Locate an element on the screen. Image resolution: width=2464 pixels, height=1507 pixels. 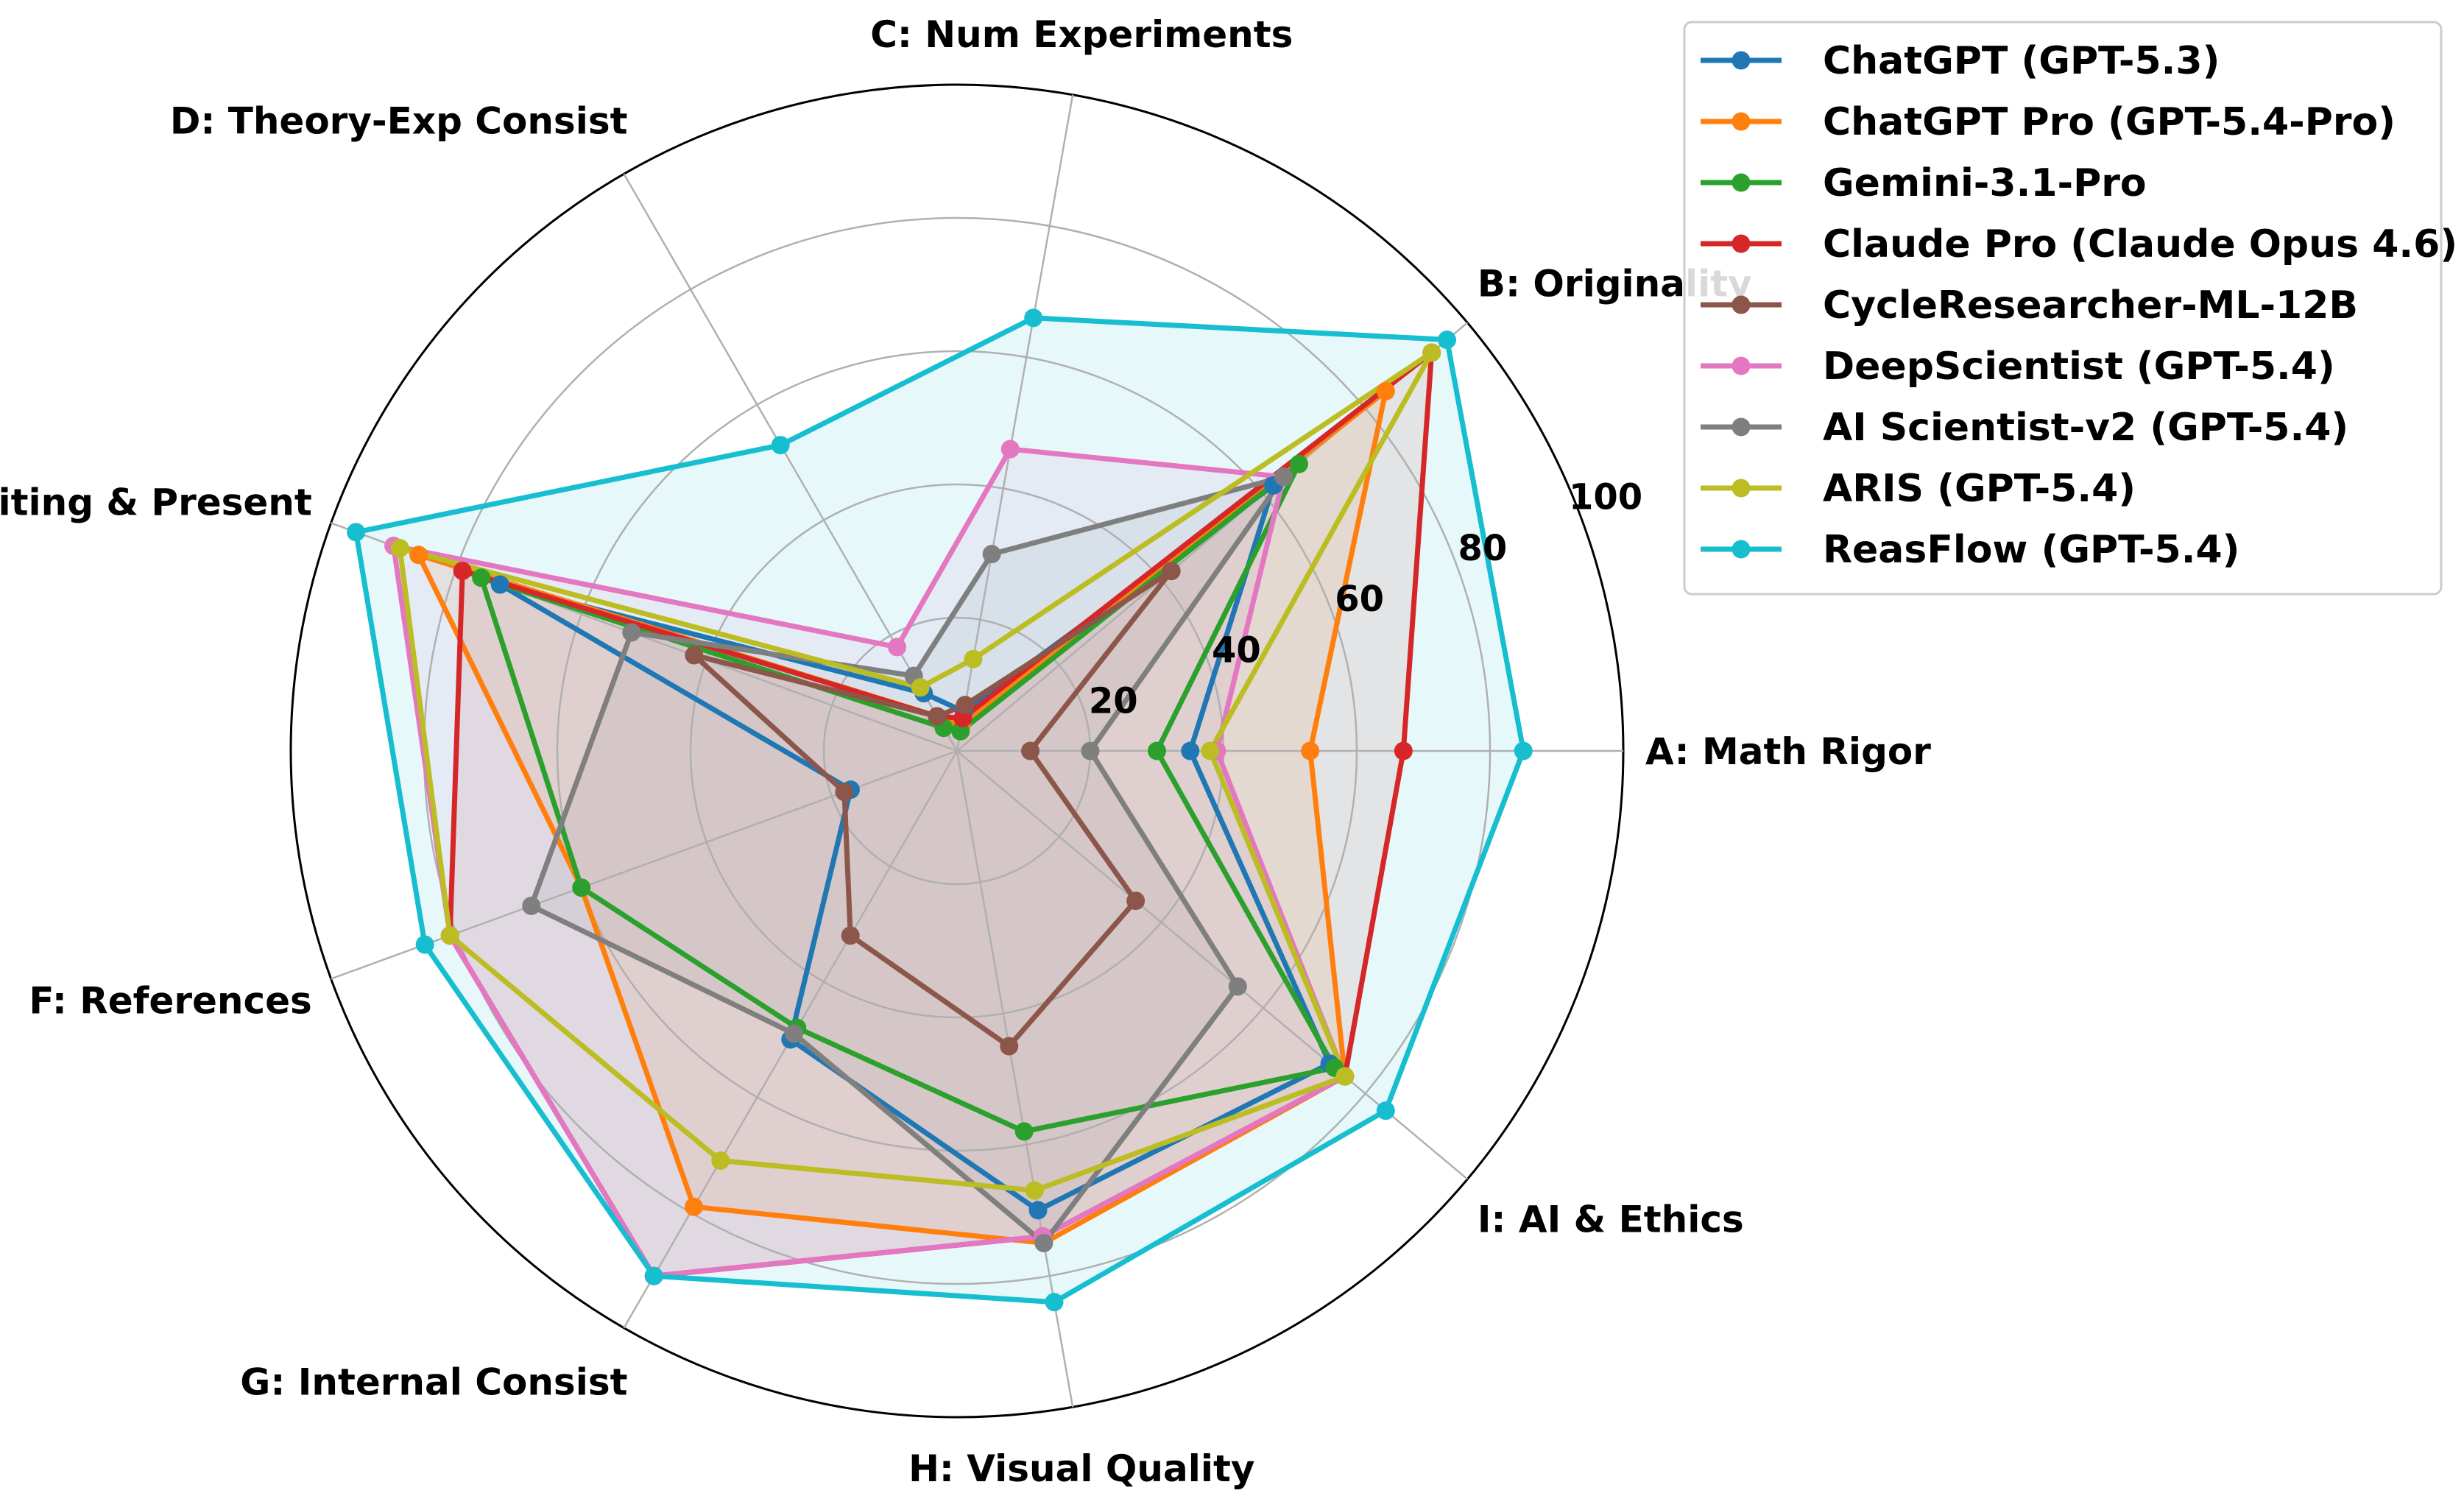
data-point-cycleresearcher-ml-12b-c is located at coordinates (965, 705).